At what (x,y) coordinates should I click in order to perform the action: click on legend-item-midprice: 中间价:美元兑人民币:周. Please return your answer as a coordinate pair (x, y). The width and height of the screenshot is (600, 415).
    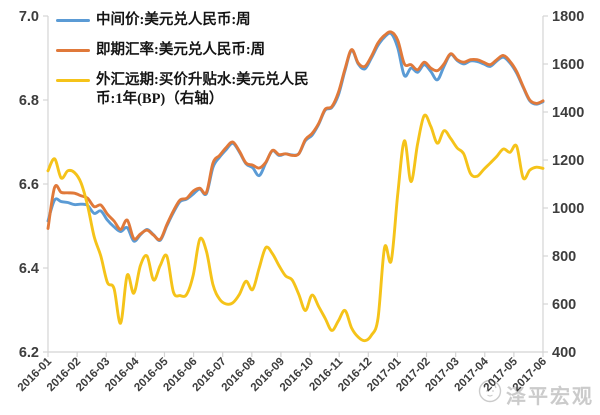
    Looking at the image, I should click on (187, 20).